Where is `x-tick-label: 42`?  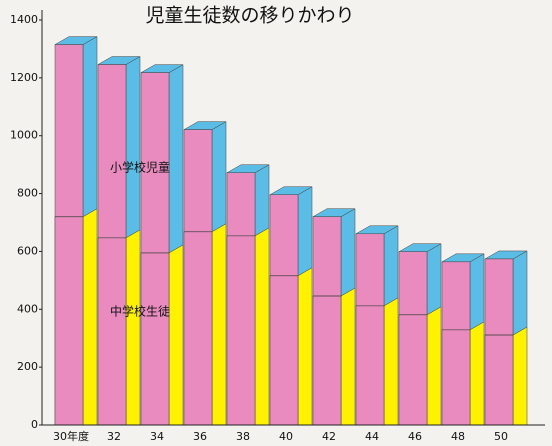 x-tick-label: 42 is located at coordinates (329, 436).